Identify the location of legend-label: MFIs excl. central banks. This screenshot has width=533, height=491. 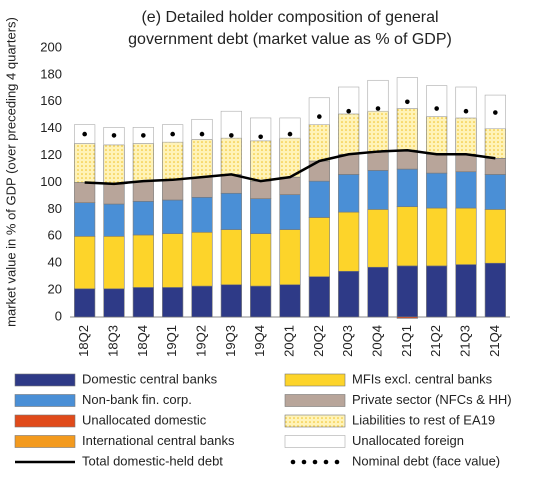
(422, 378).